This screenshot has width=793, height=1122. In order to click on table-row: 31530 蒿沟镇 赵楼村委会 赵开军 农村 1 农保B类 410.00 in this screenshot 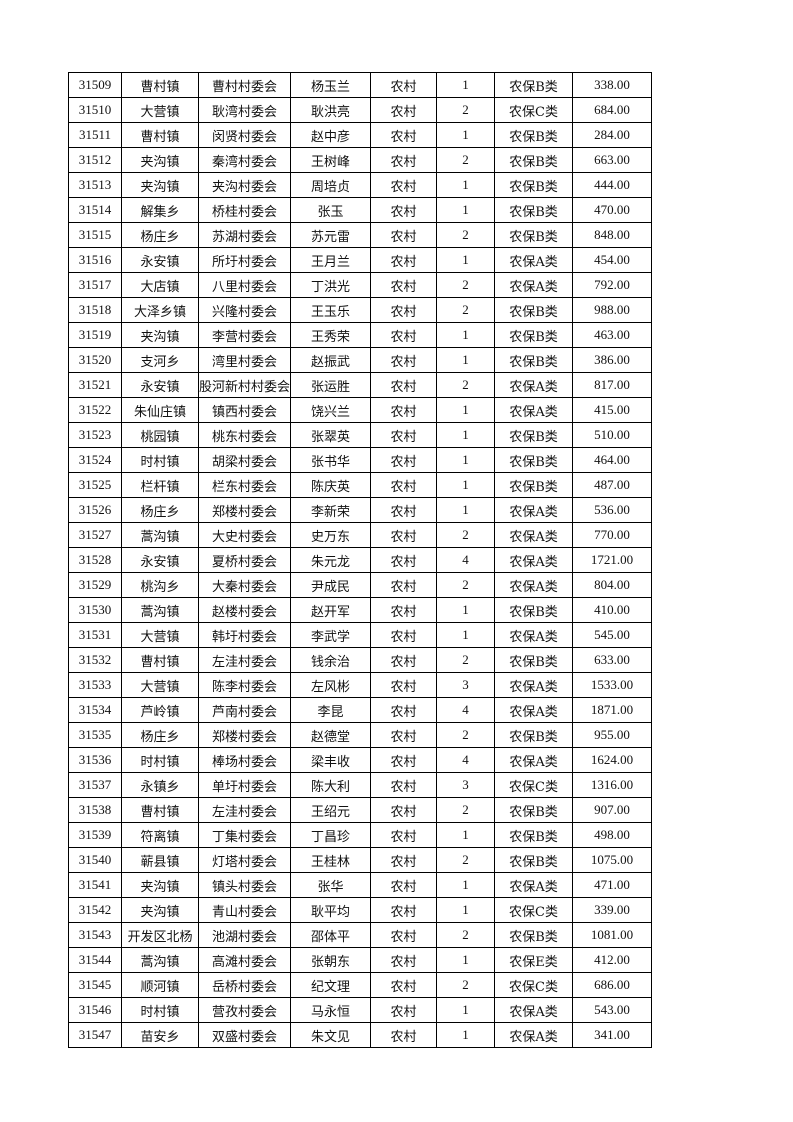, I will do `click(360, 610)`.